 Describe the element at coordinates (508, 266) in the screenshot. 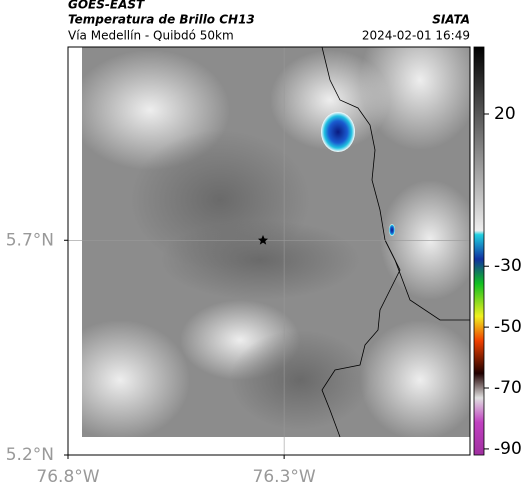

I see `colorbar-tick-label: -30` at that location.